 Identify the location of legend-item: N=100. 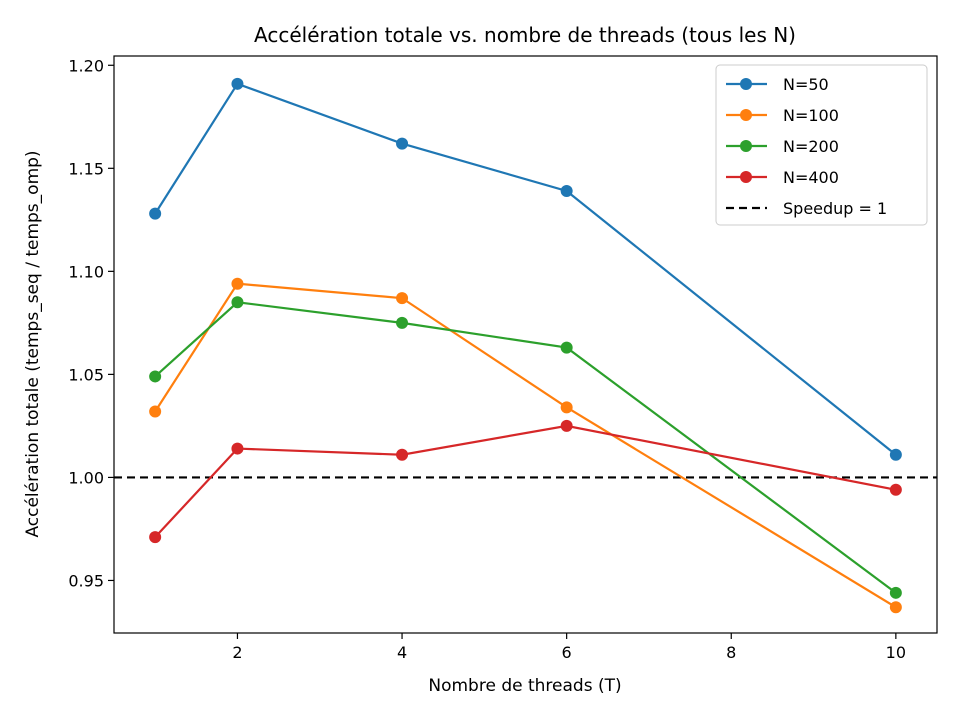
(782, 115).